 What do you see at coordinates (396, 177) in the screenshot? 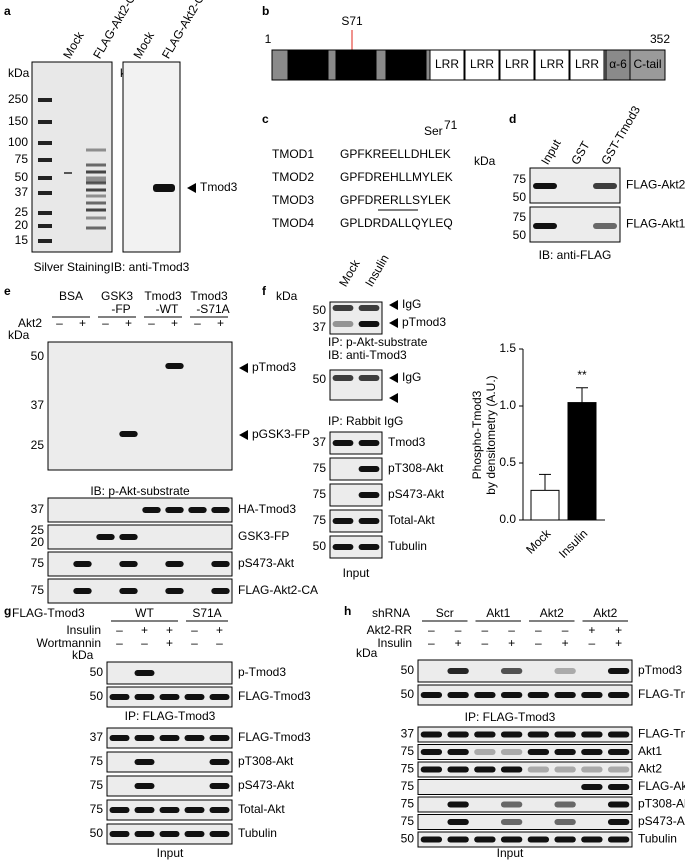
I see `sequence: GPFDREHLLMYLEK` at bounding box center [396, 177].